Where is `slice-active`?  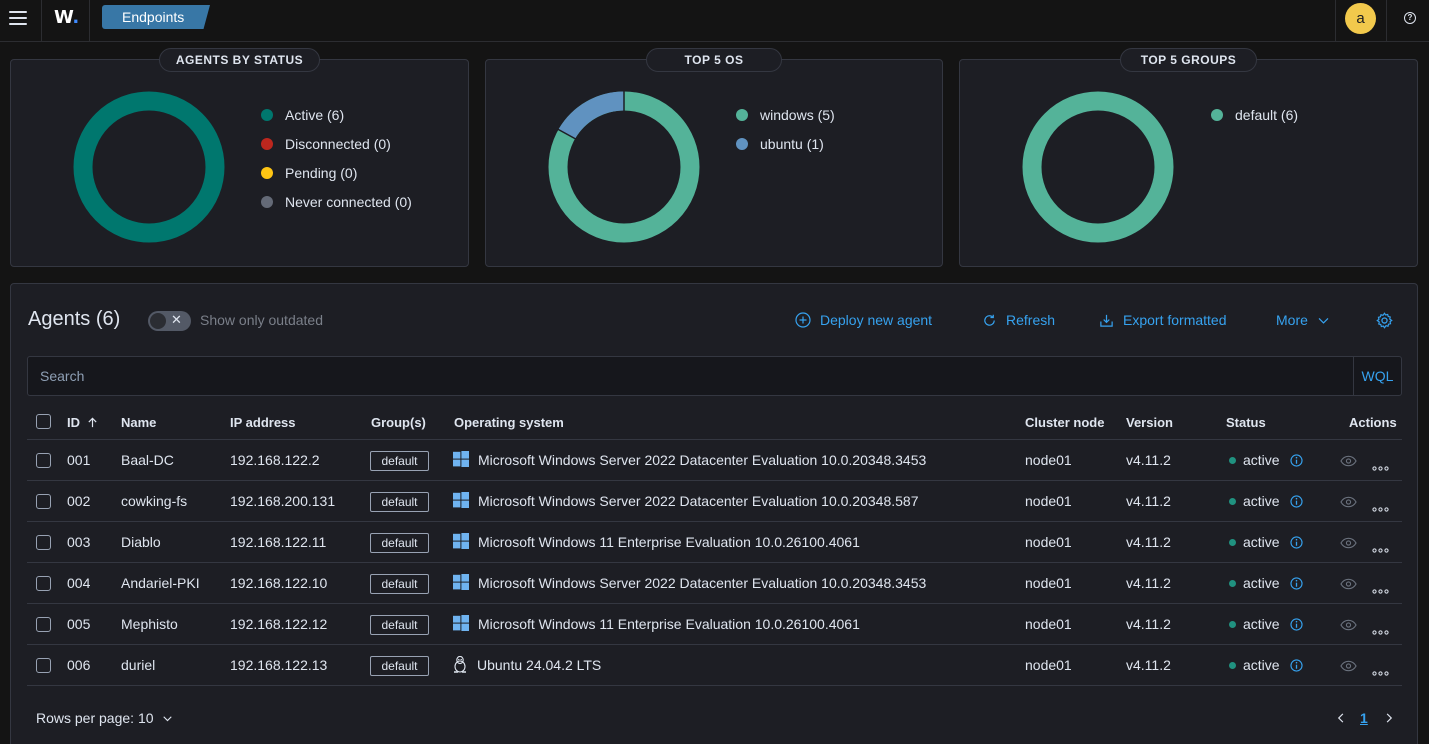
slice-active is located at coordinates (149, 167).